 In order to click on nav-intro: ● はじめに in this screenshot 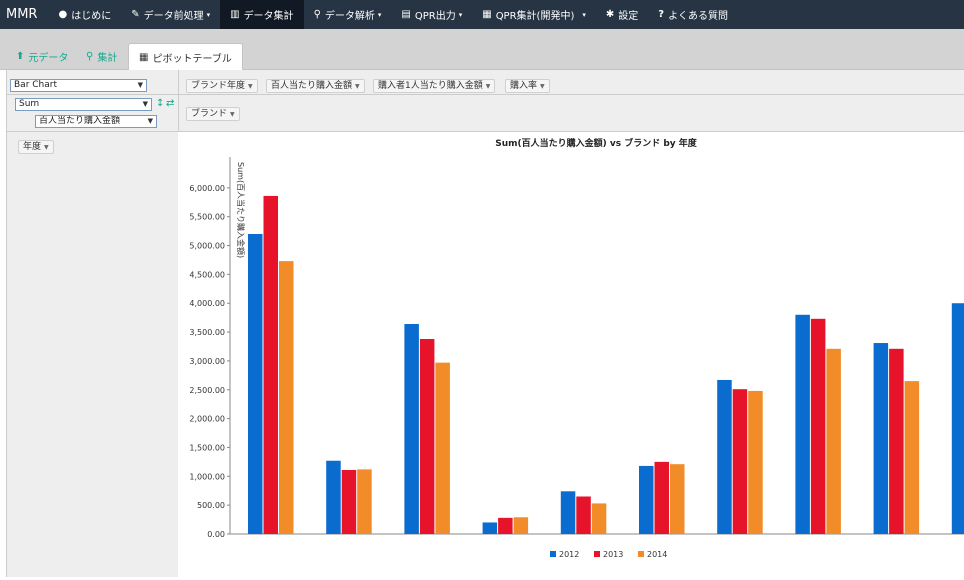, I will do `click(84, 14)`.